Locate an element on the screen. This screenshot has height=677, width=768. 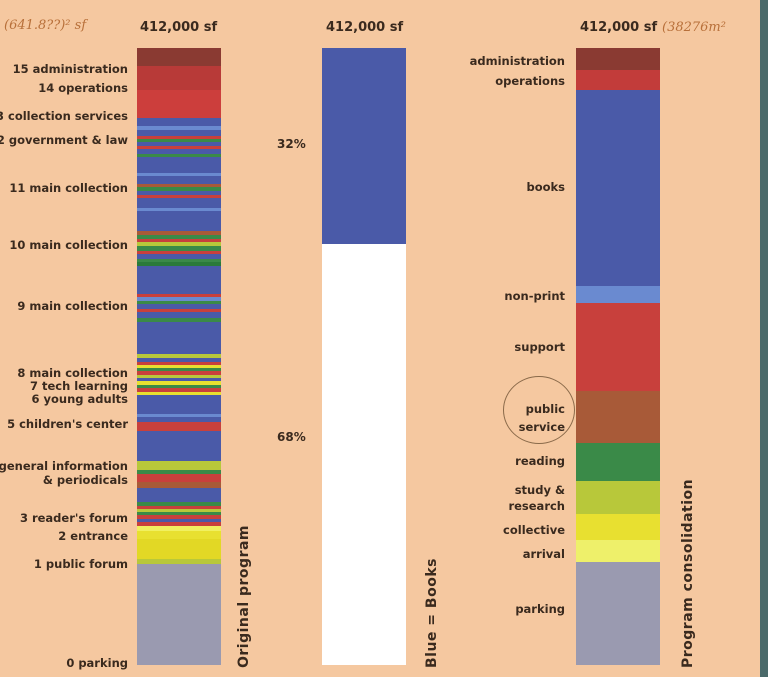
title-blue-books: Blue = Books is located at coordinates (432, 613).